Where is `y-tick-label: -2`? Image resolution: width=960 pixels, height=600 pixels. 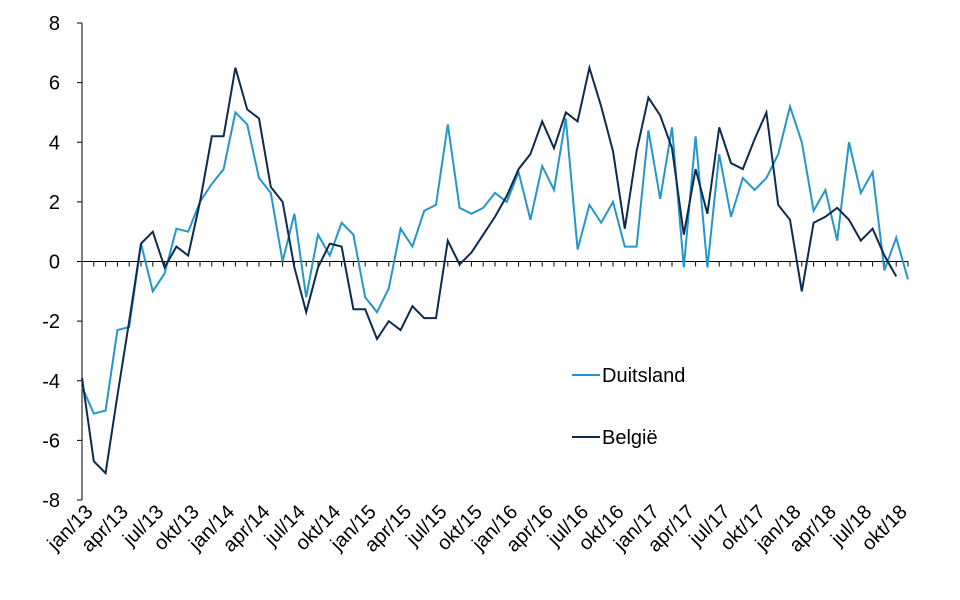 y-tick-label: -2 is located at coordinates (51, 322).